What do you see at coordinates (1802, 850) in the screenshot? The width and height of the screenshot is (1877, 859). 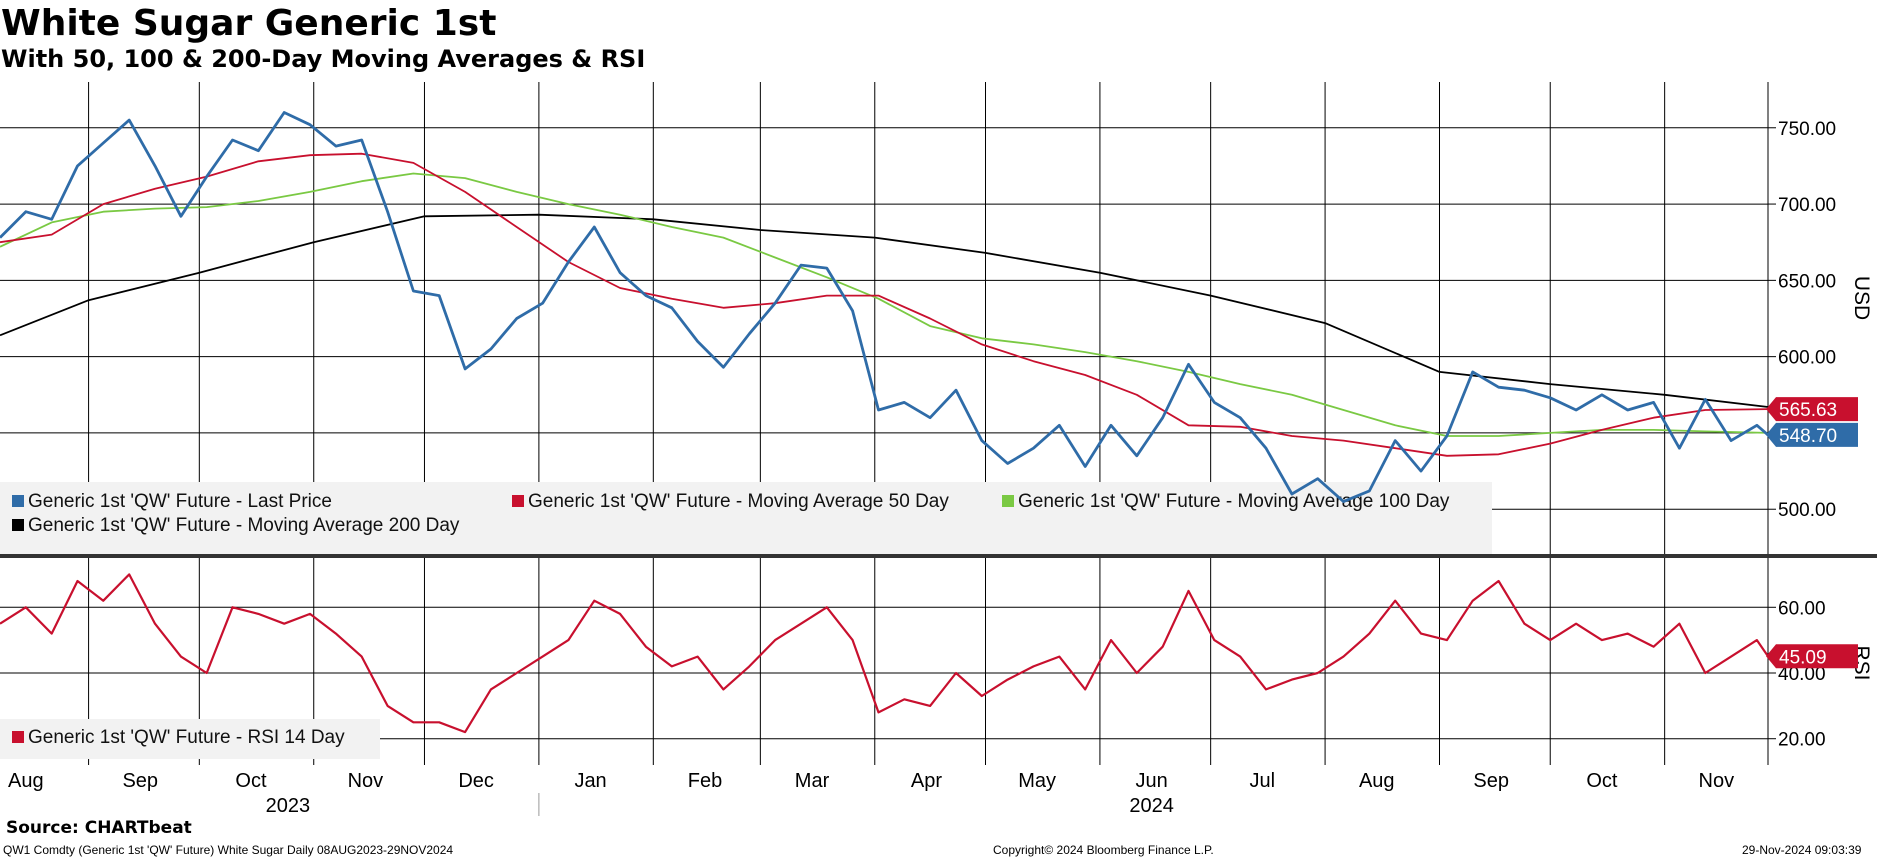 I see `timestamp: 29-Nov-2024 09:03:39` at bounding box center [1802, 850].